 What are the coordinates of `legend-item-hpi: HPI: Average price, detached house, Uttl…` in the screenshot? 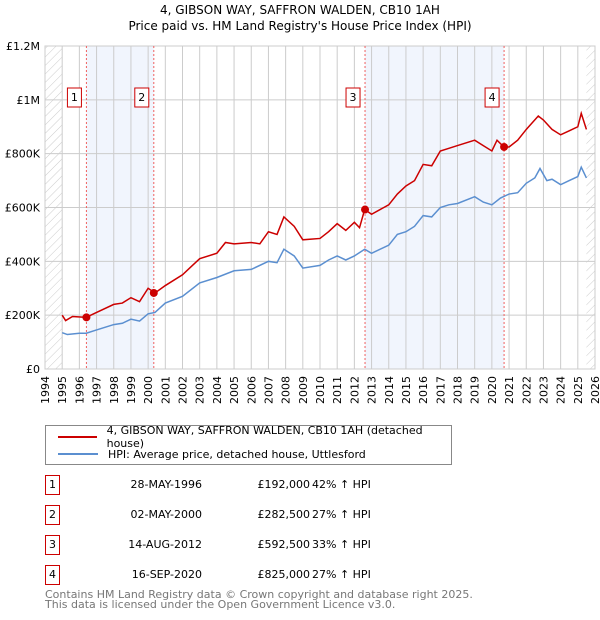 It's located at (212, 454).